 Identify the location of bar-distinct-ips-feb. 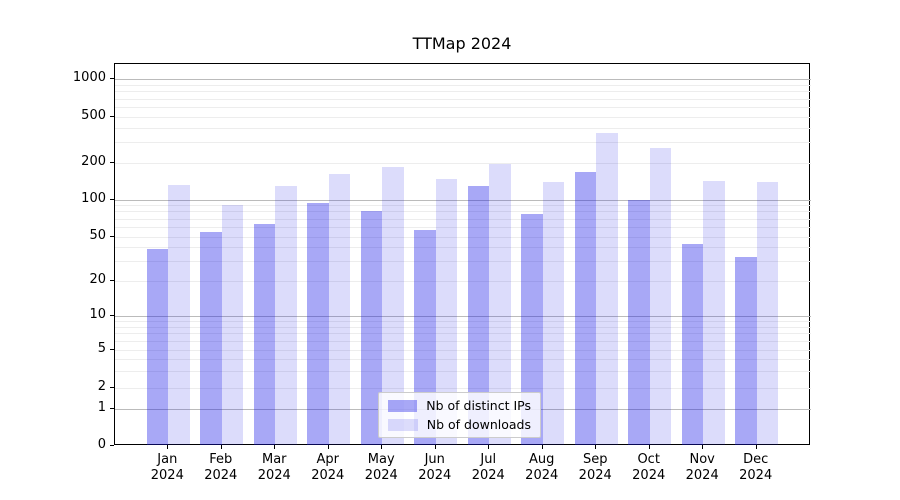
(211, 338).